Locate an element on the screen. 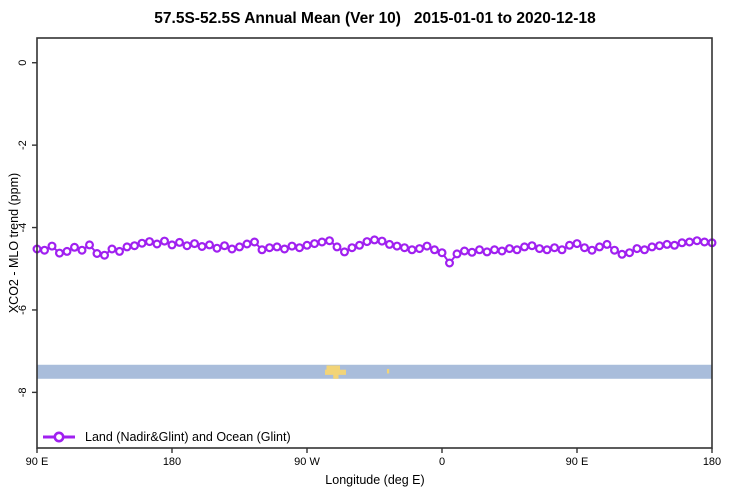 The image size is (750, 500). x-tick-label: 180 is located at coordinates (172, 462).